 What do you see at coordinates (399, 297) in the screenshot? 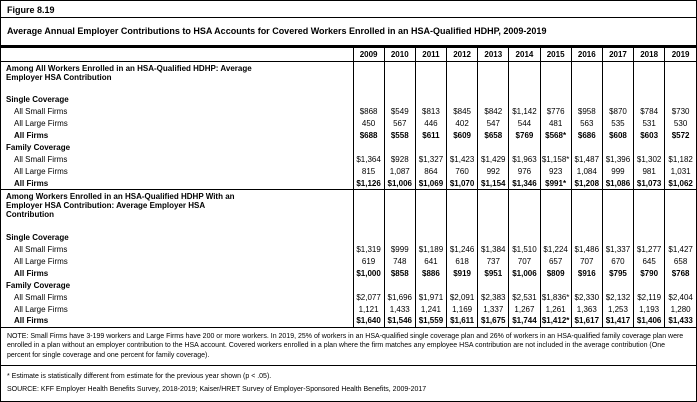
I see `cell-value: $1,696` at bounding box center [399, 297].